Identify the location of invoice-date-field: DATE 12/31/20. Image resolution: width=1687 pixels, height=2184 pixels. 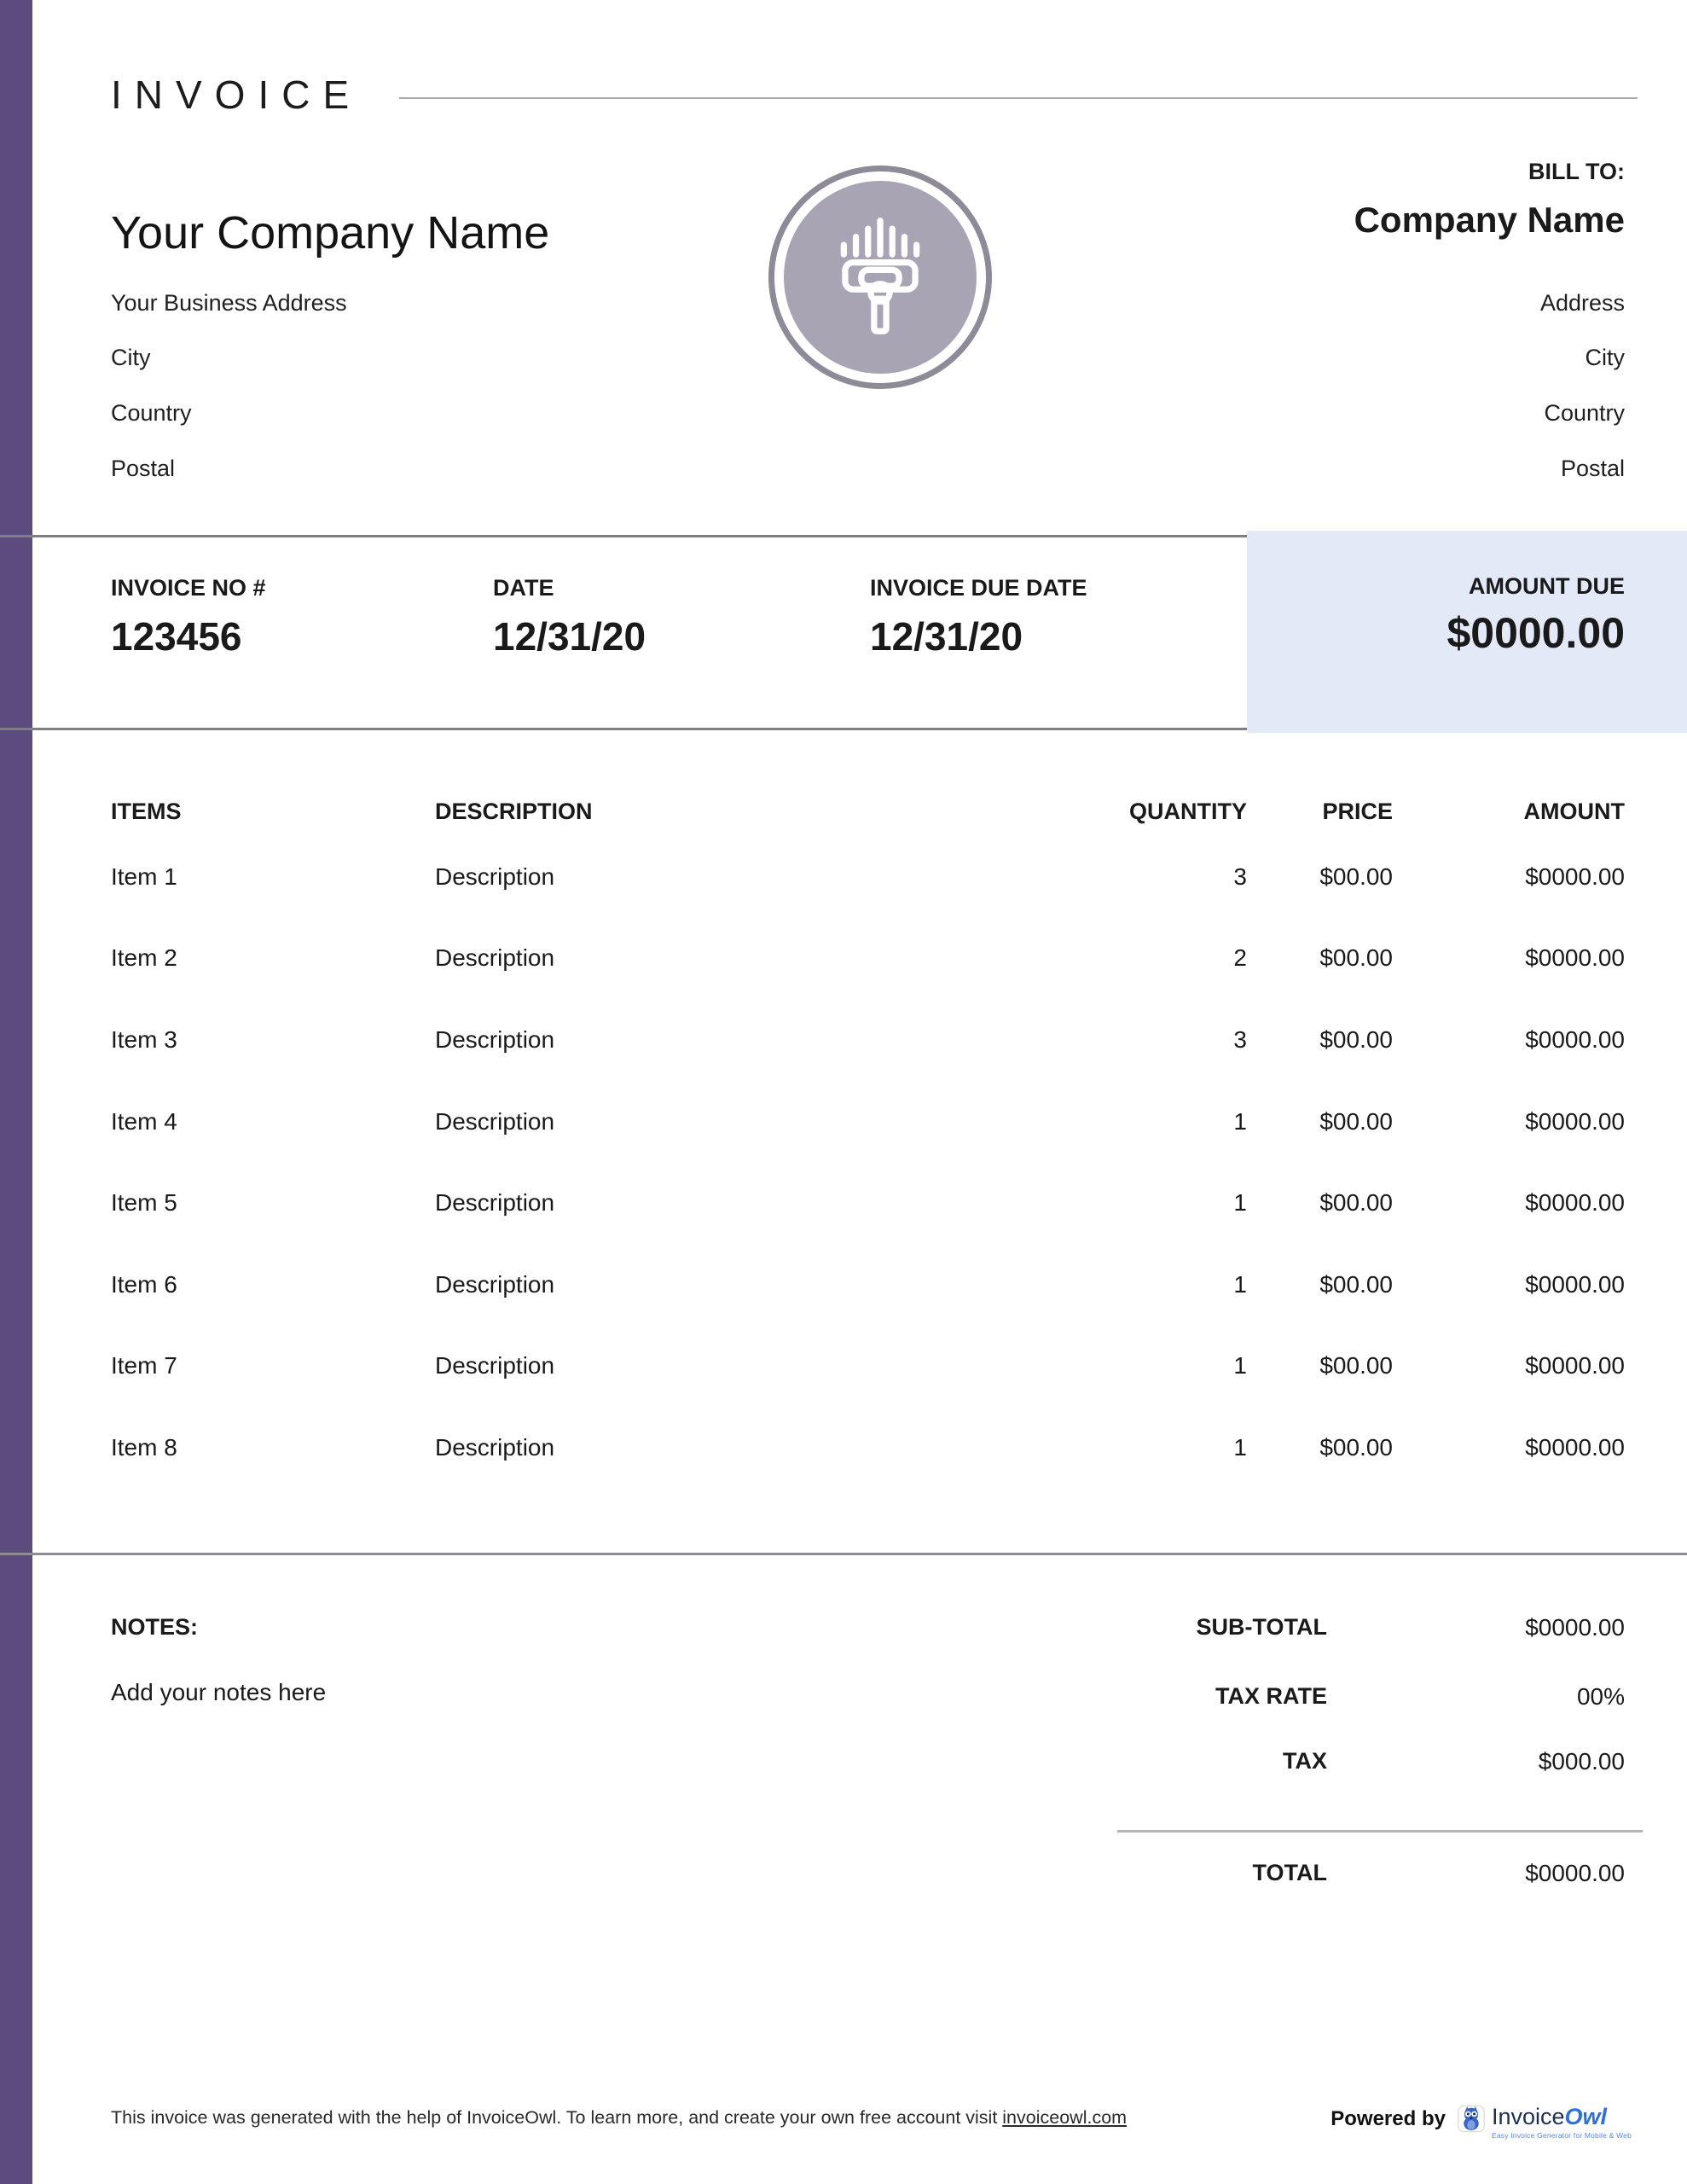
(570, 597).